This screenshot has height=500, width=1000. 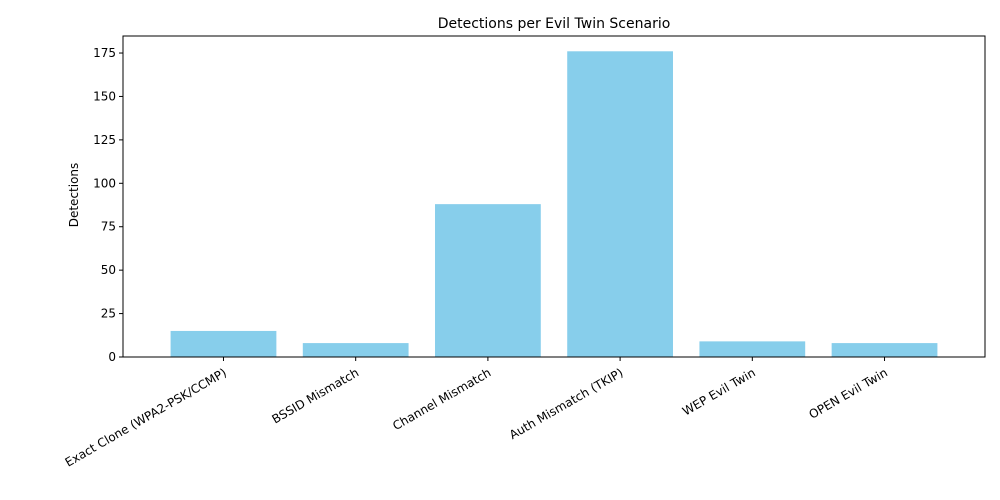 I want to click on y-tick-label-2: 50, so click(x=108, y=270).